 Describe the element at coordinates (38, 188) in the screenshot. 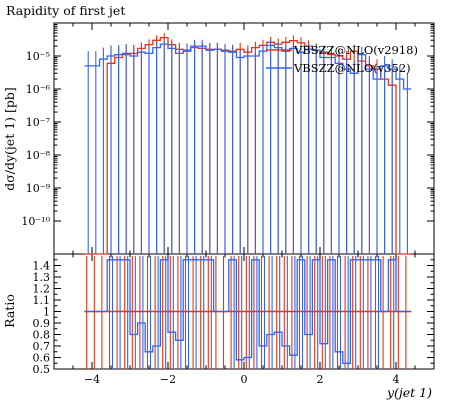

I see `y-tick-label: 10⁻⁹` at that location.